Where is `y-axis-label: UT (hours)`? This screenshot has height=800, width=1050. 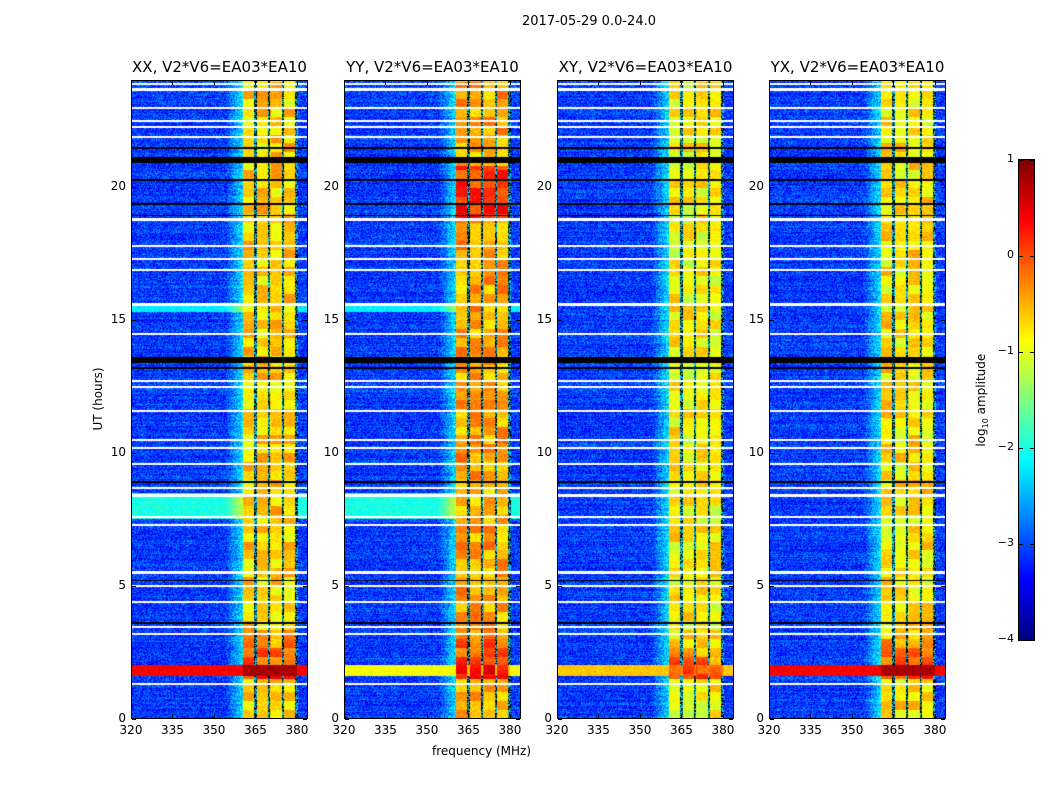 y-axis-label: UT (hours) is located at coordinates (98, 399).